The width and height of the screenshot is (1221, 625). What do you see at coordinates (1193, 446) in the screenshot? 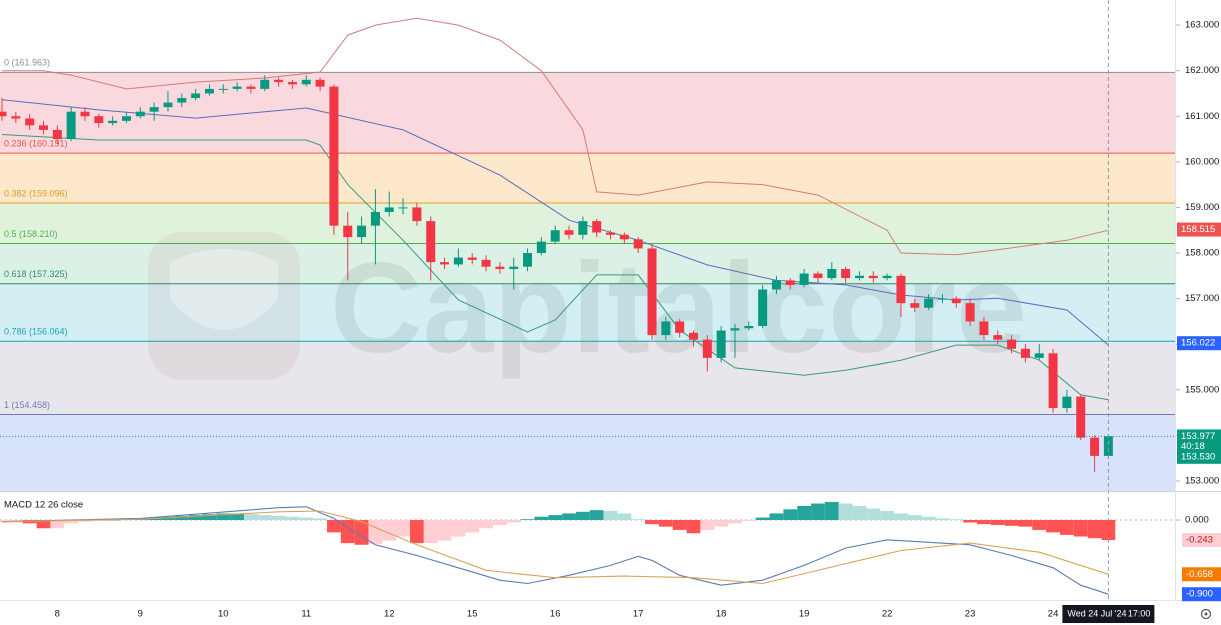
I see `countdown: 40:18` at bounding box center [1193, 446].